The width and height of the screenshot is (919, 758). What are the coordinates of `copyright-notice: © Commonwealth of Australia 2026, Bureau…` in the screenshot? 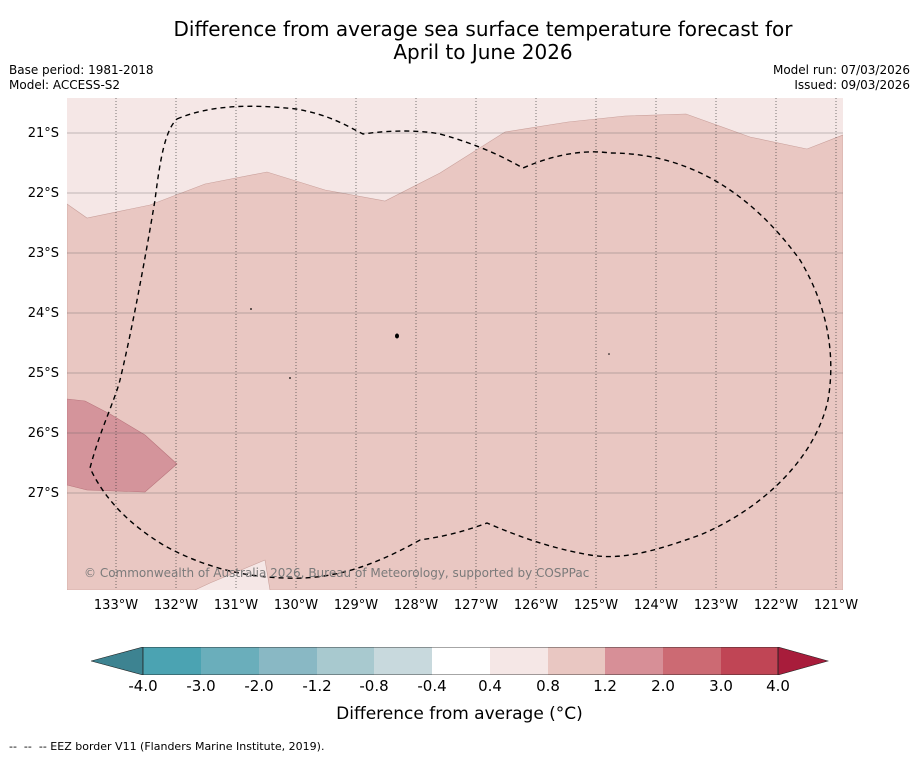 It's located at (337, 573).